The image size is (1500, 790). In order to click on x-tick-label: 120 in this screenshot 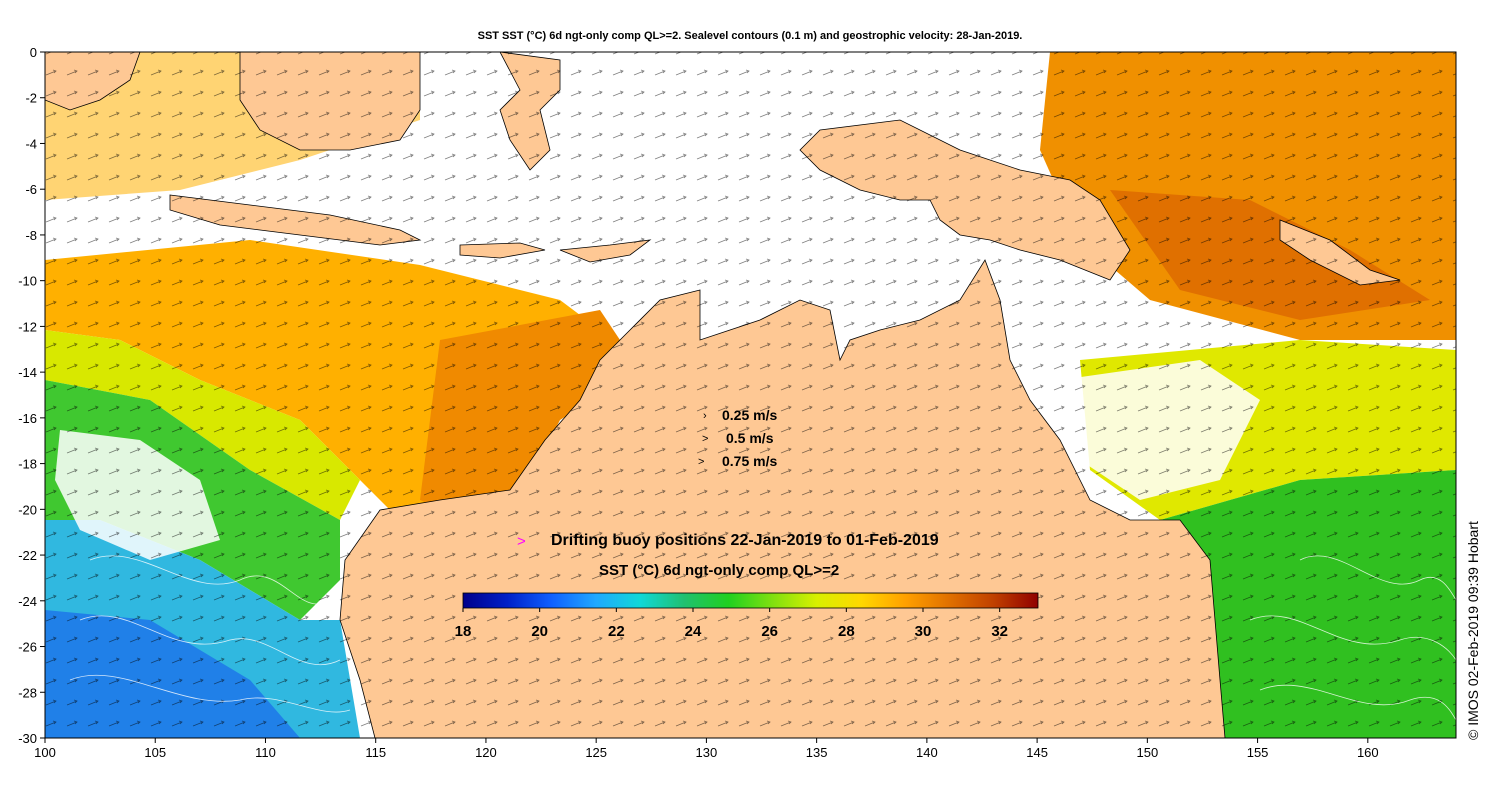, I will do `click(486, 752)`.